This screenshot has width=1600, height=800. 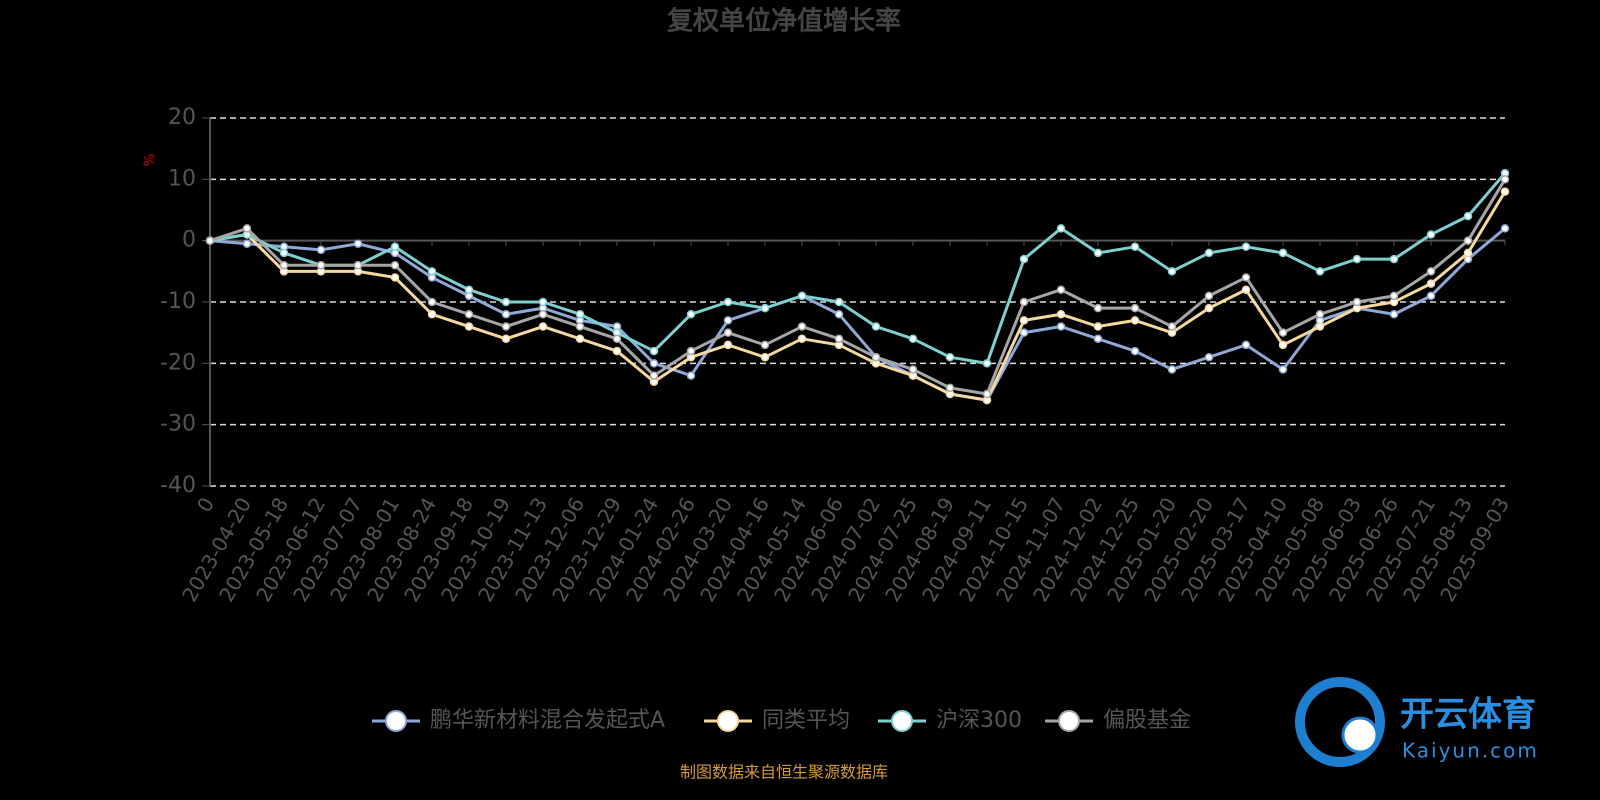 What do you see at coordinates (784, 21) in the screenshot?
I see `chart-title: 复权单位净值增长率` at bounding box center [784, 21].